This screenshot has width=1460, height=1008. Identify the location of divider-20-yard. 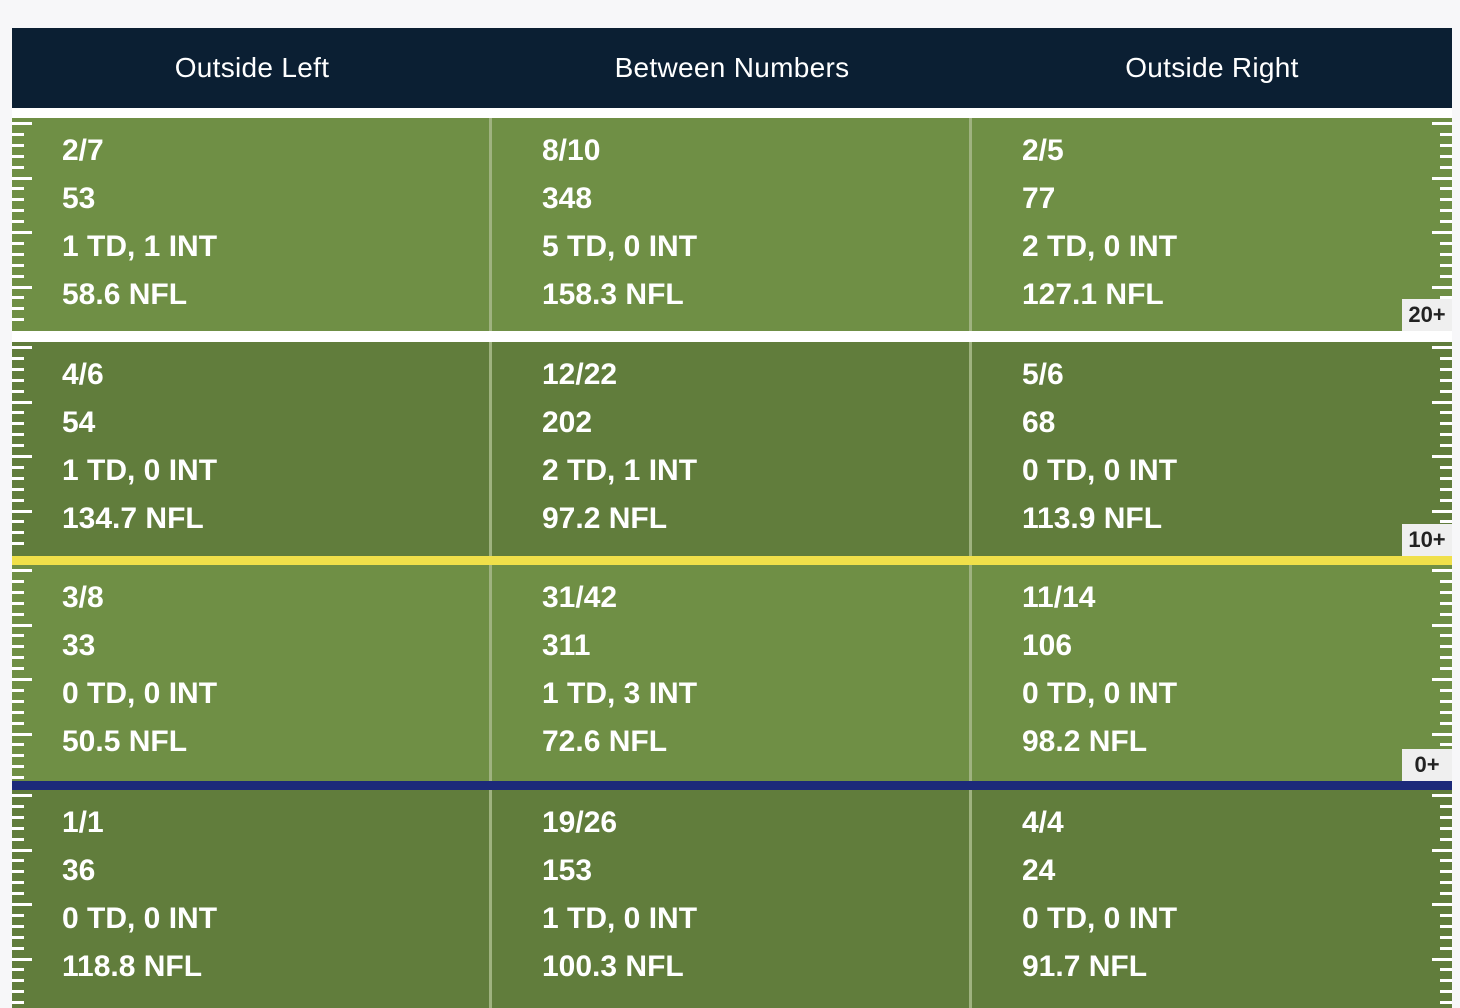
(732, 336).